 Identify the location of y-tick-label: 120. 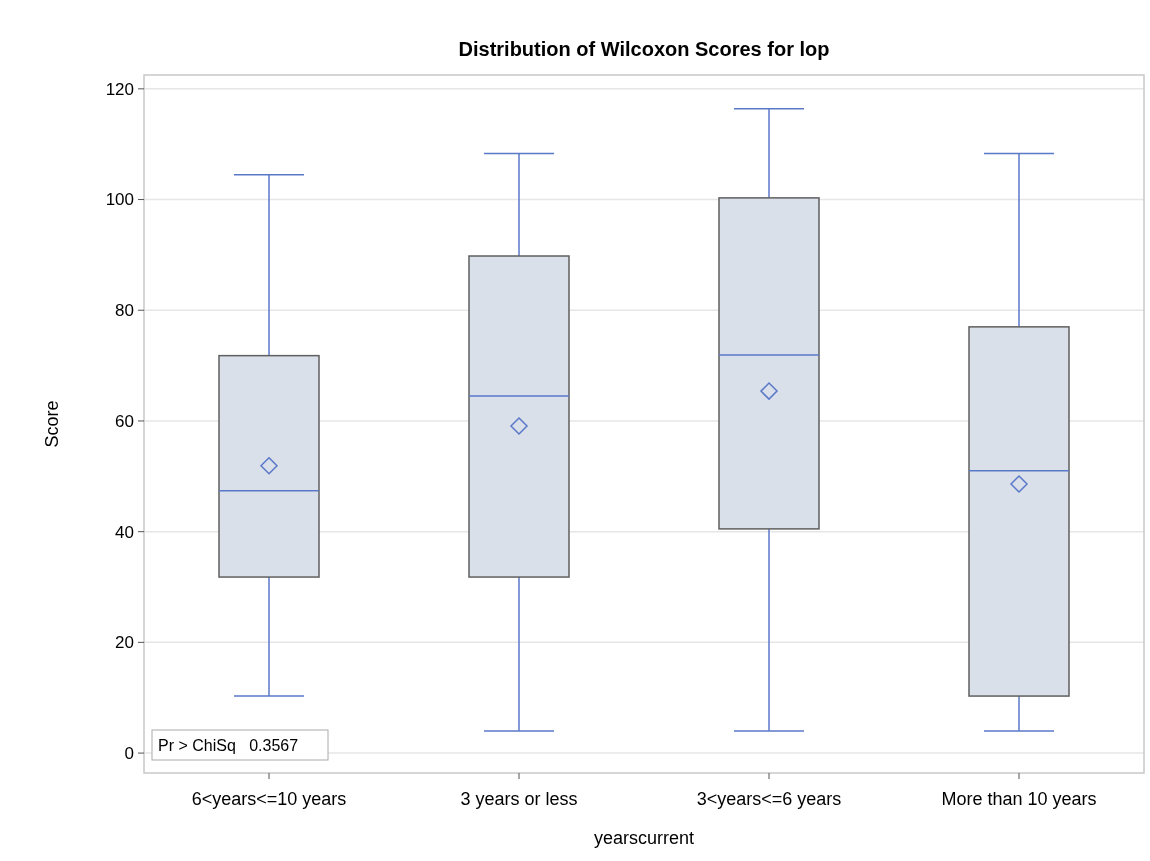
(119, 89).